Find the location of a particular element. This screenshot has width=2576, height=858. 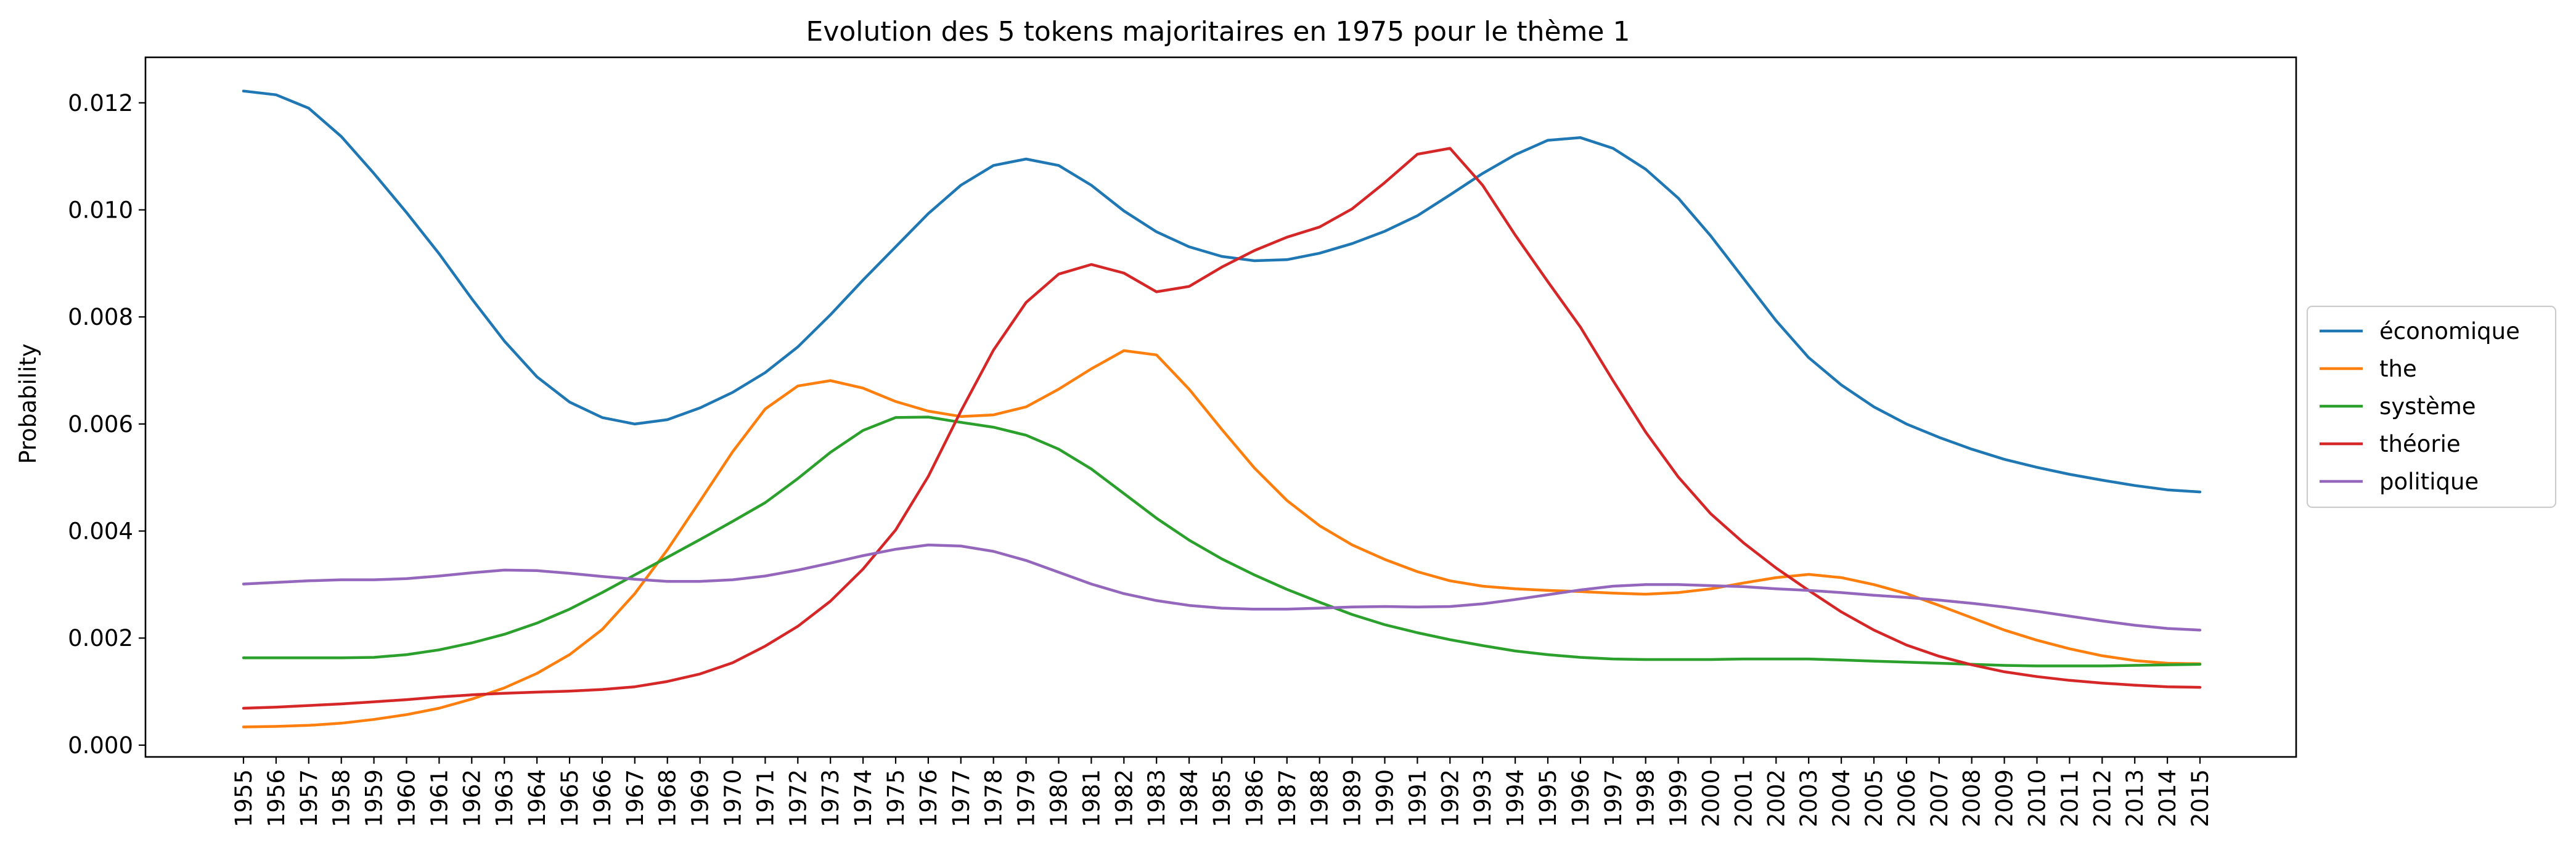

x-tick-label: 1973 is located at coordinates (830, 798).